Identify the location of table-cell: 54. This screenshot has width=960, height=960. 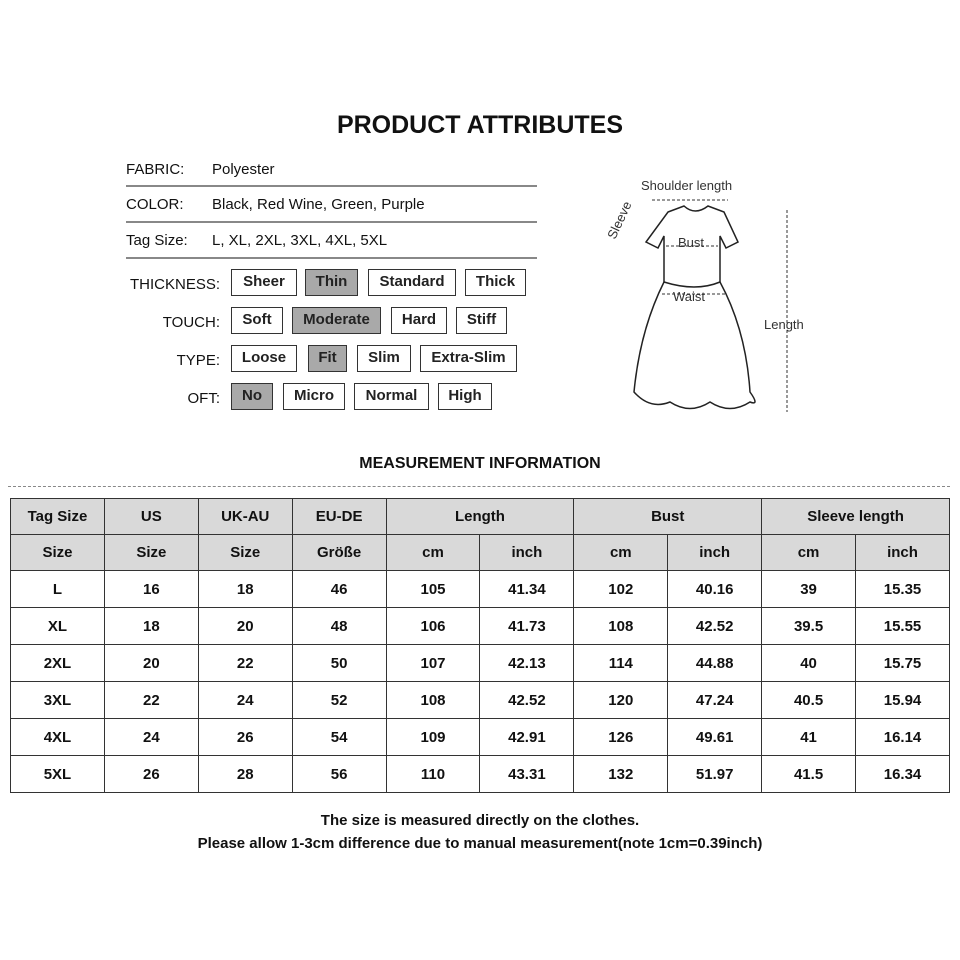
(339, 737).